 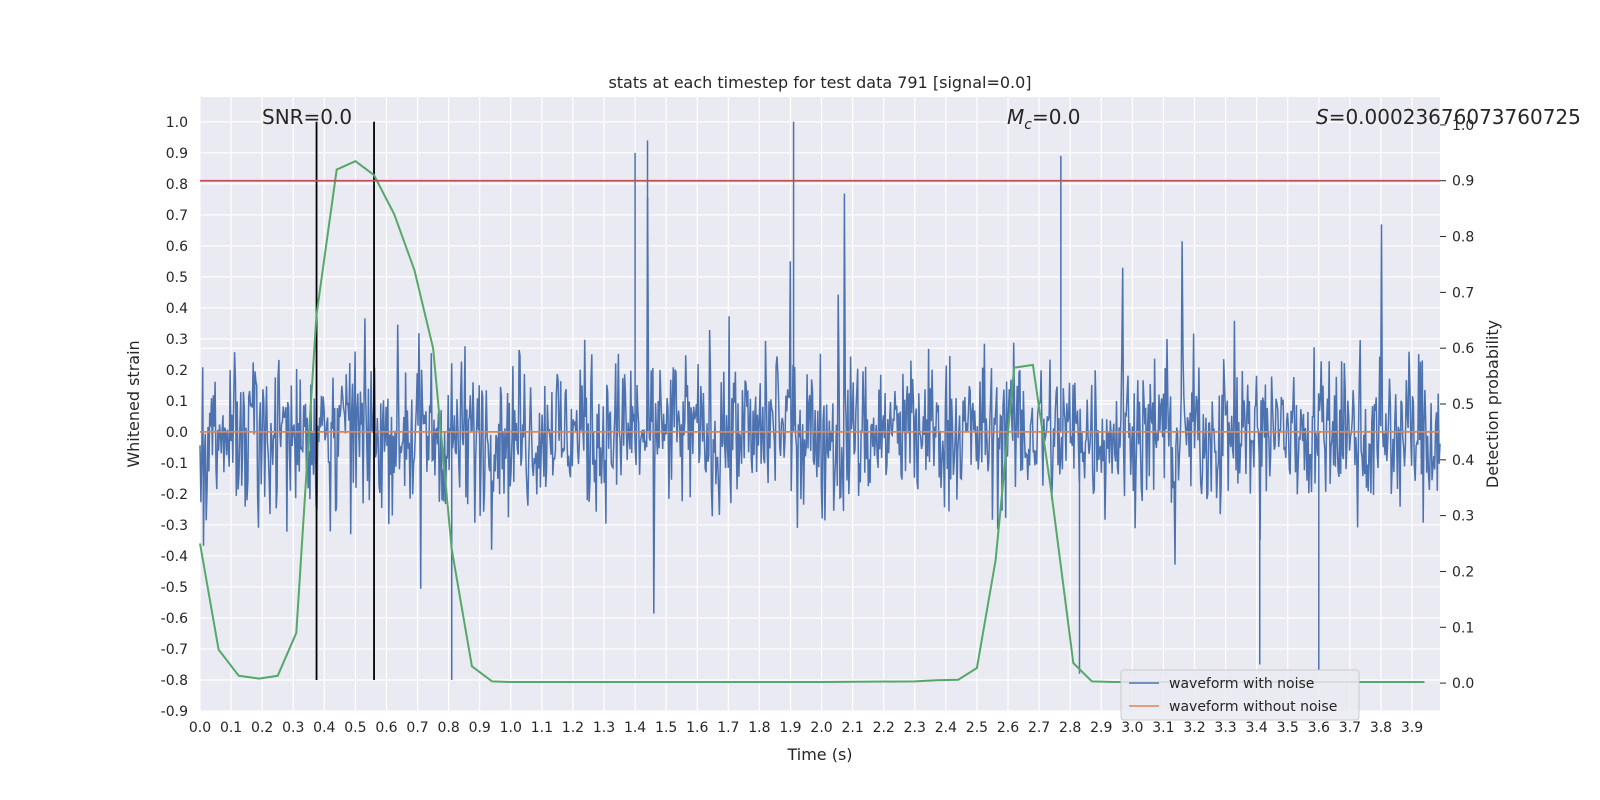 I want to click on x-tick-label-22: 2.2, so click(x=884, y=728).